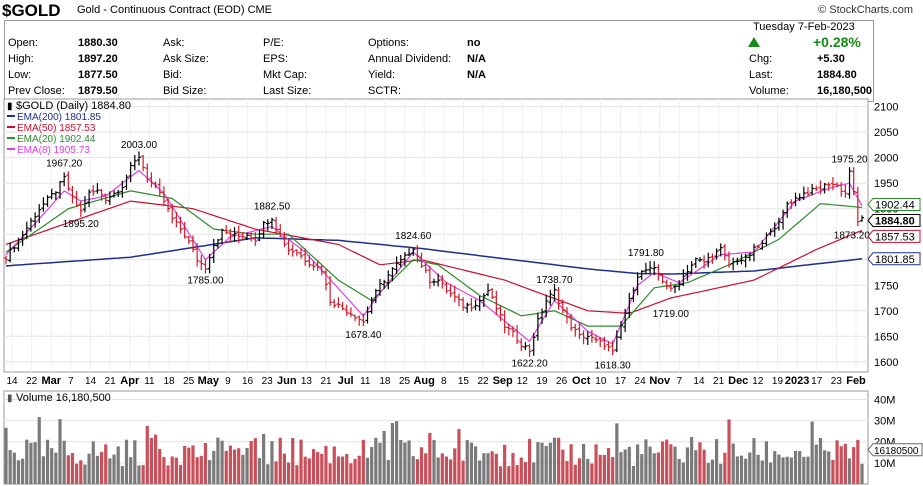 The height and width of the screenshot is (486, 923). What do you see at coordinates (817, 381) in the screenshot?
I see `x-tick-17-41: 17` at bounding box center [817, 381].